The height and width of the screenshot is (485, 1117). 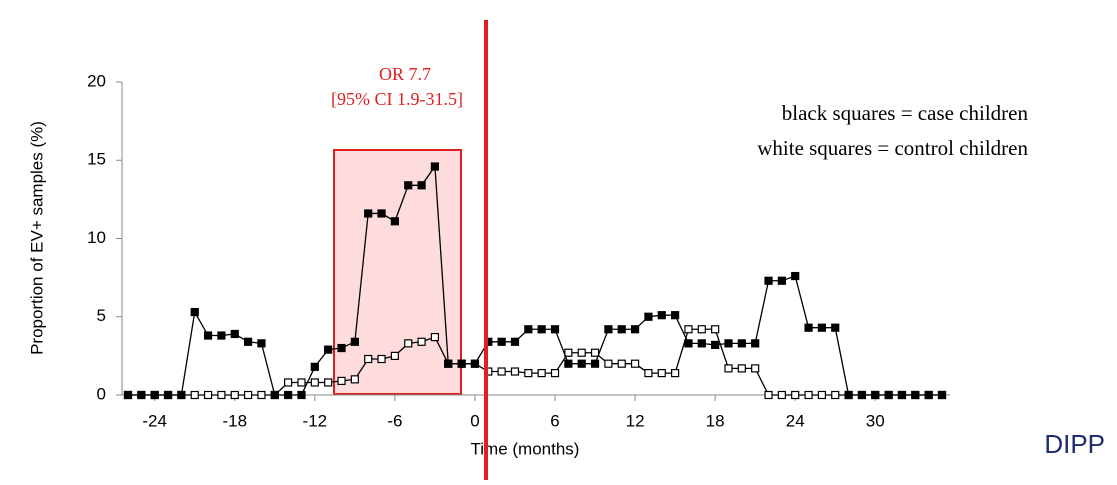 What do you see at coordinates (892, 148) in the screenshot?
I see `annotation: white squares = control children` at bounding box center [892, 148].